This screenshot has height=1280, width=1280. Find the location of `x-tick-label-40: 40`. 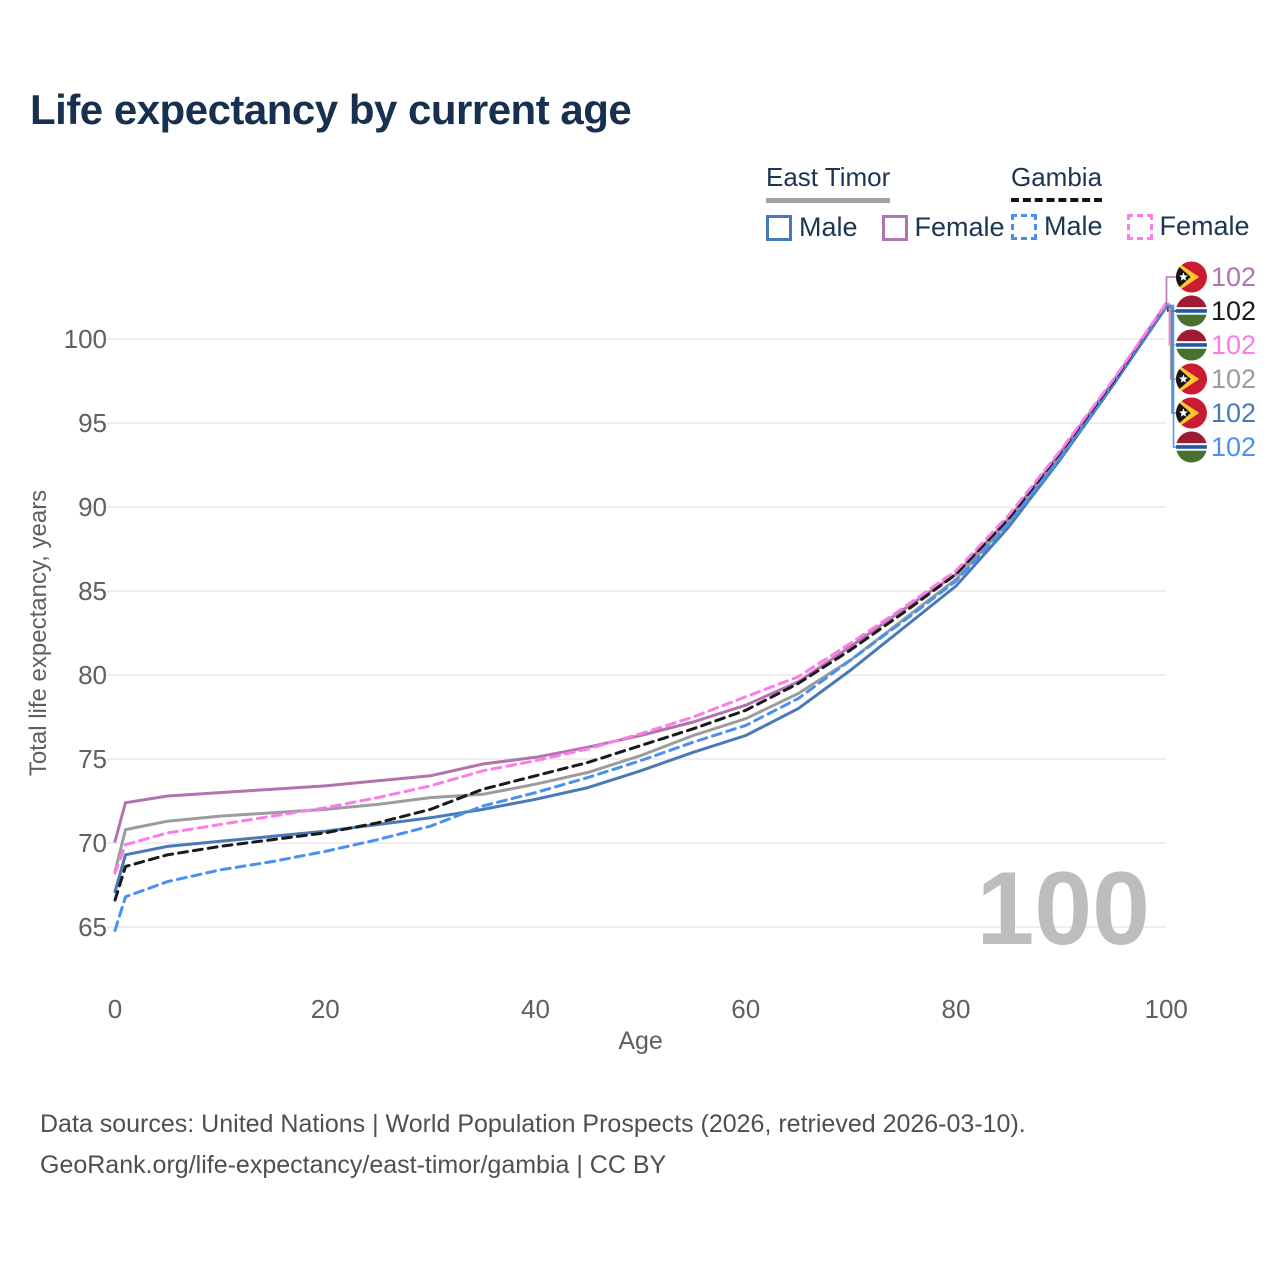

x-tick-label-40: 40 is located at coordinates (535, 1009).